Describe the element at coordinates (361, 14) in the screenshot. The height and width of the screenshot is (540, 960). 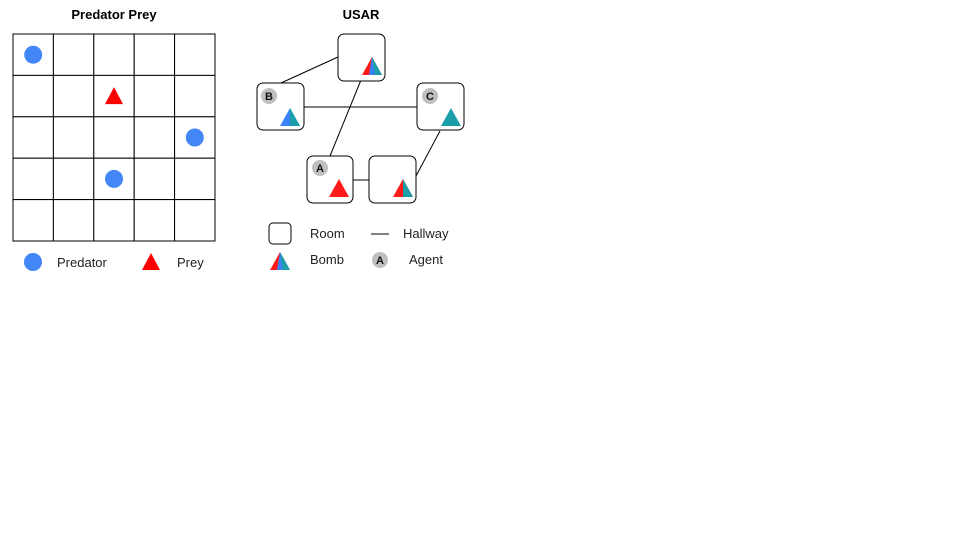
I see `usar-title: USAR` at that location.